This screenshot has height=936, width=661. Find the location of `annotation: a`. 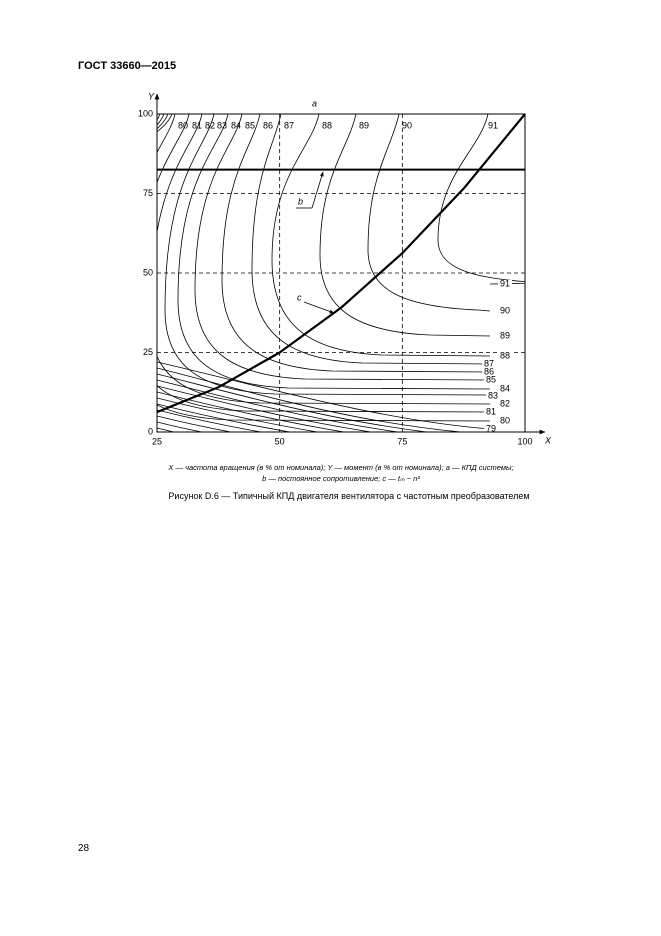

annotation: a is located at coordinates (314, 103).